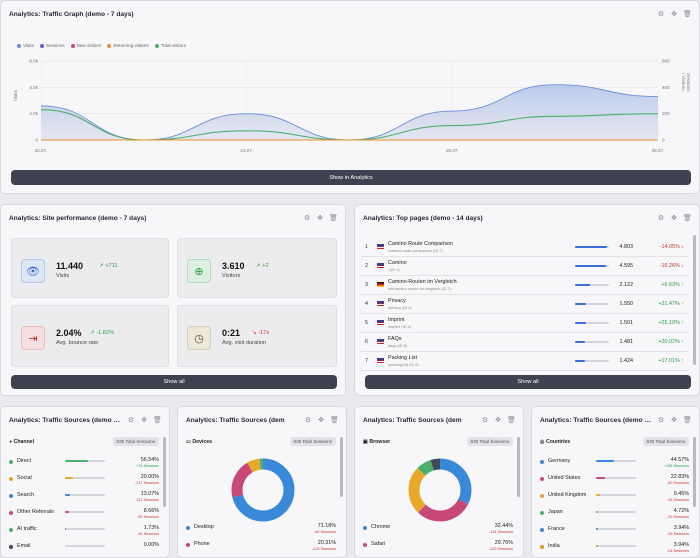 This screenshot has height=558, width=700. Describe the element at coordinates (614, 516) in the screenshot. I see `source-row: Japan 4.72% -29 Sessions` at that location.